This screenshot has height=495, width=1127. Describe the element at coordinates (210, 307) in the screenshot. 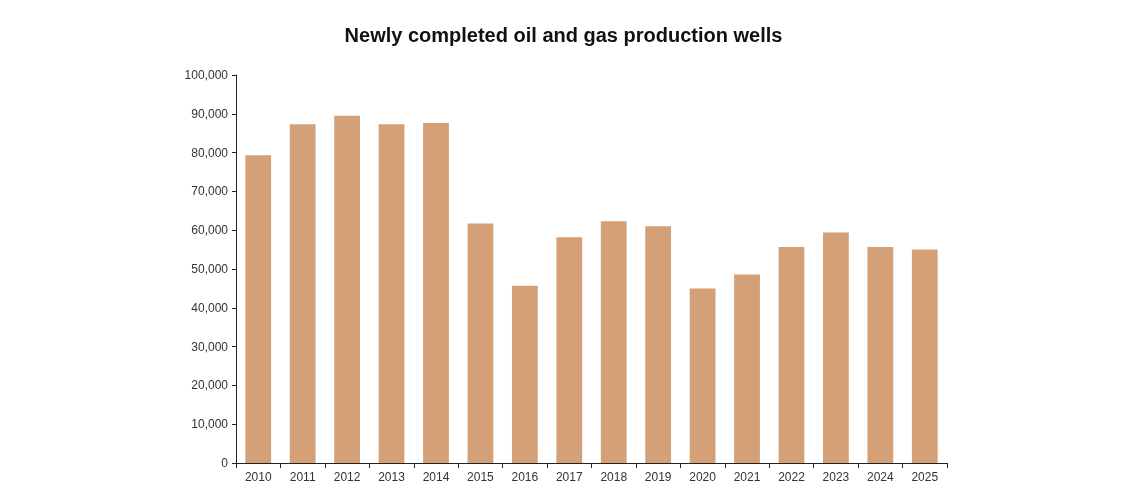

I see `y-tick-label: 40,000` at that location.